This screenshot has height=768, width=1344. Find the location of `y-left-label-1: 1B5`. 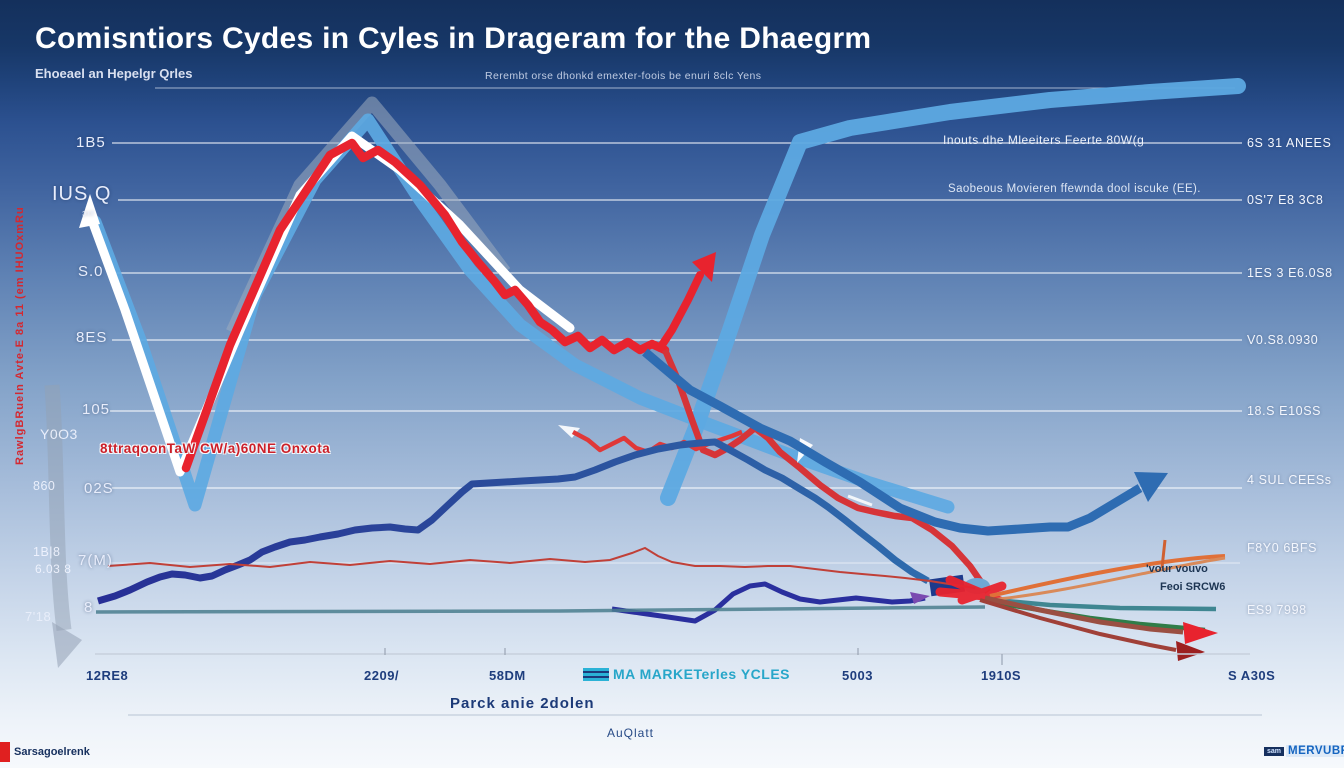

y-left-label-1: 1B5 is located at coordinates (91, 142).